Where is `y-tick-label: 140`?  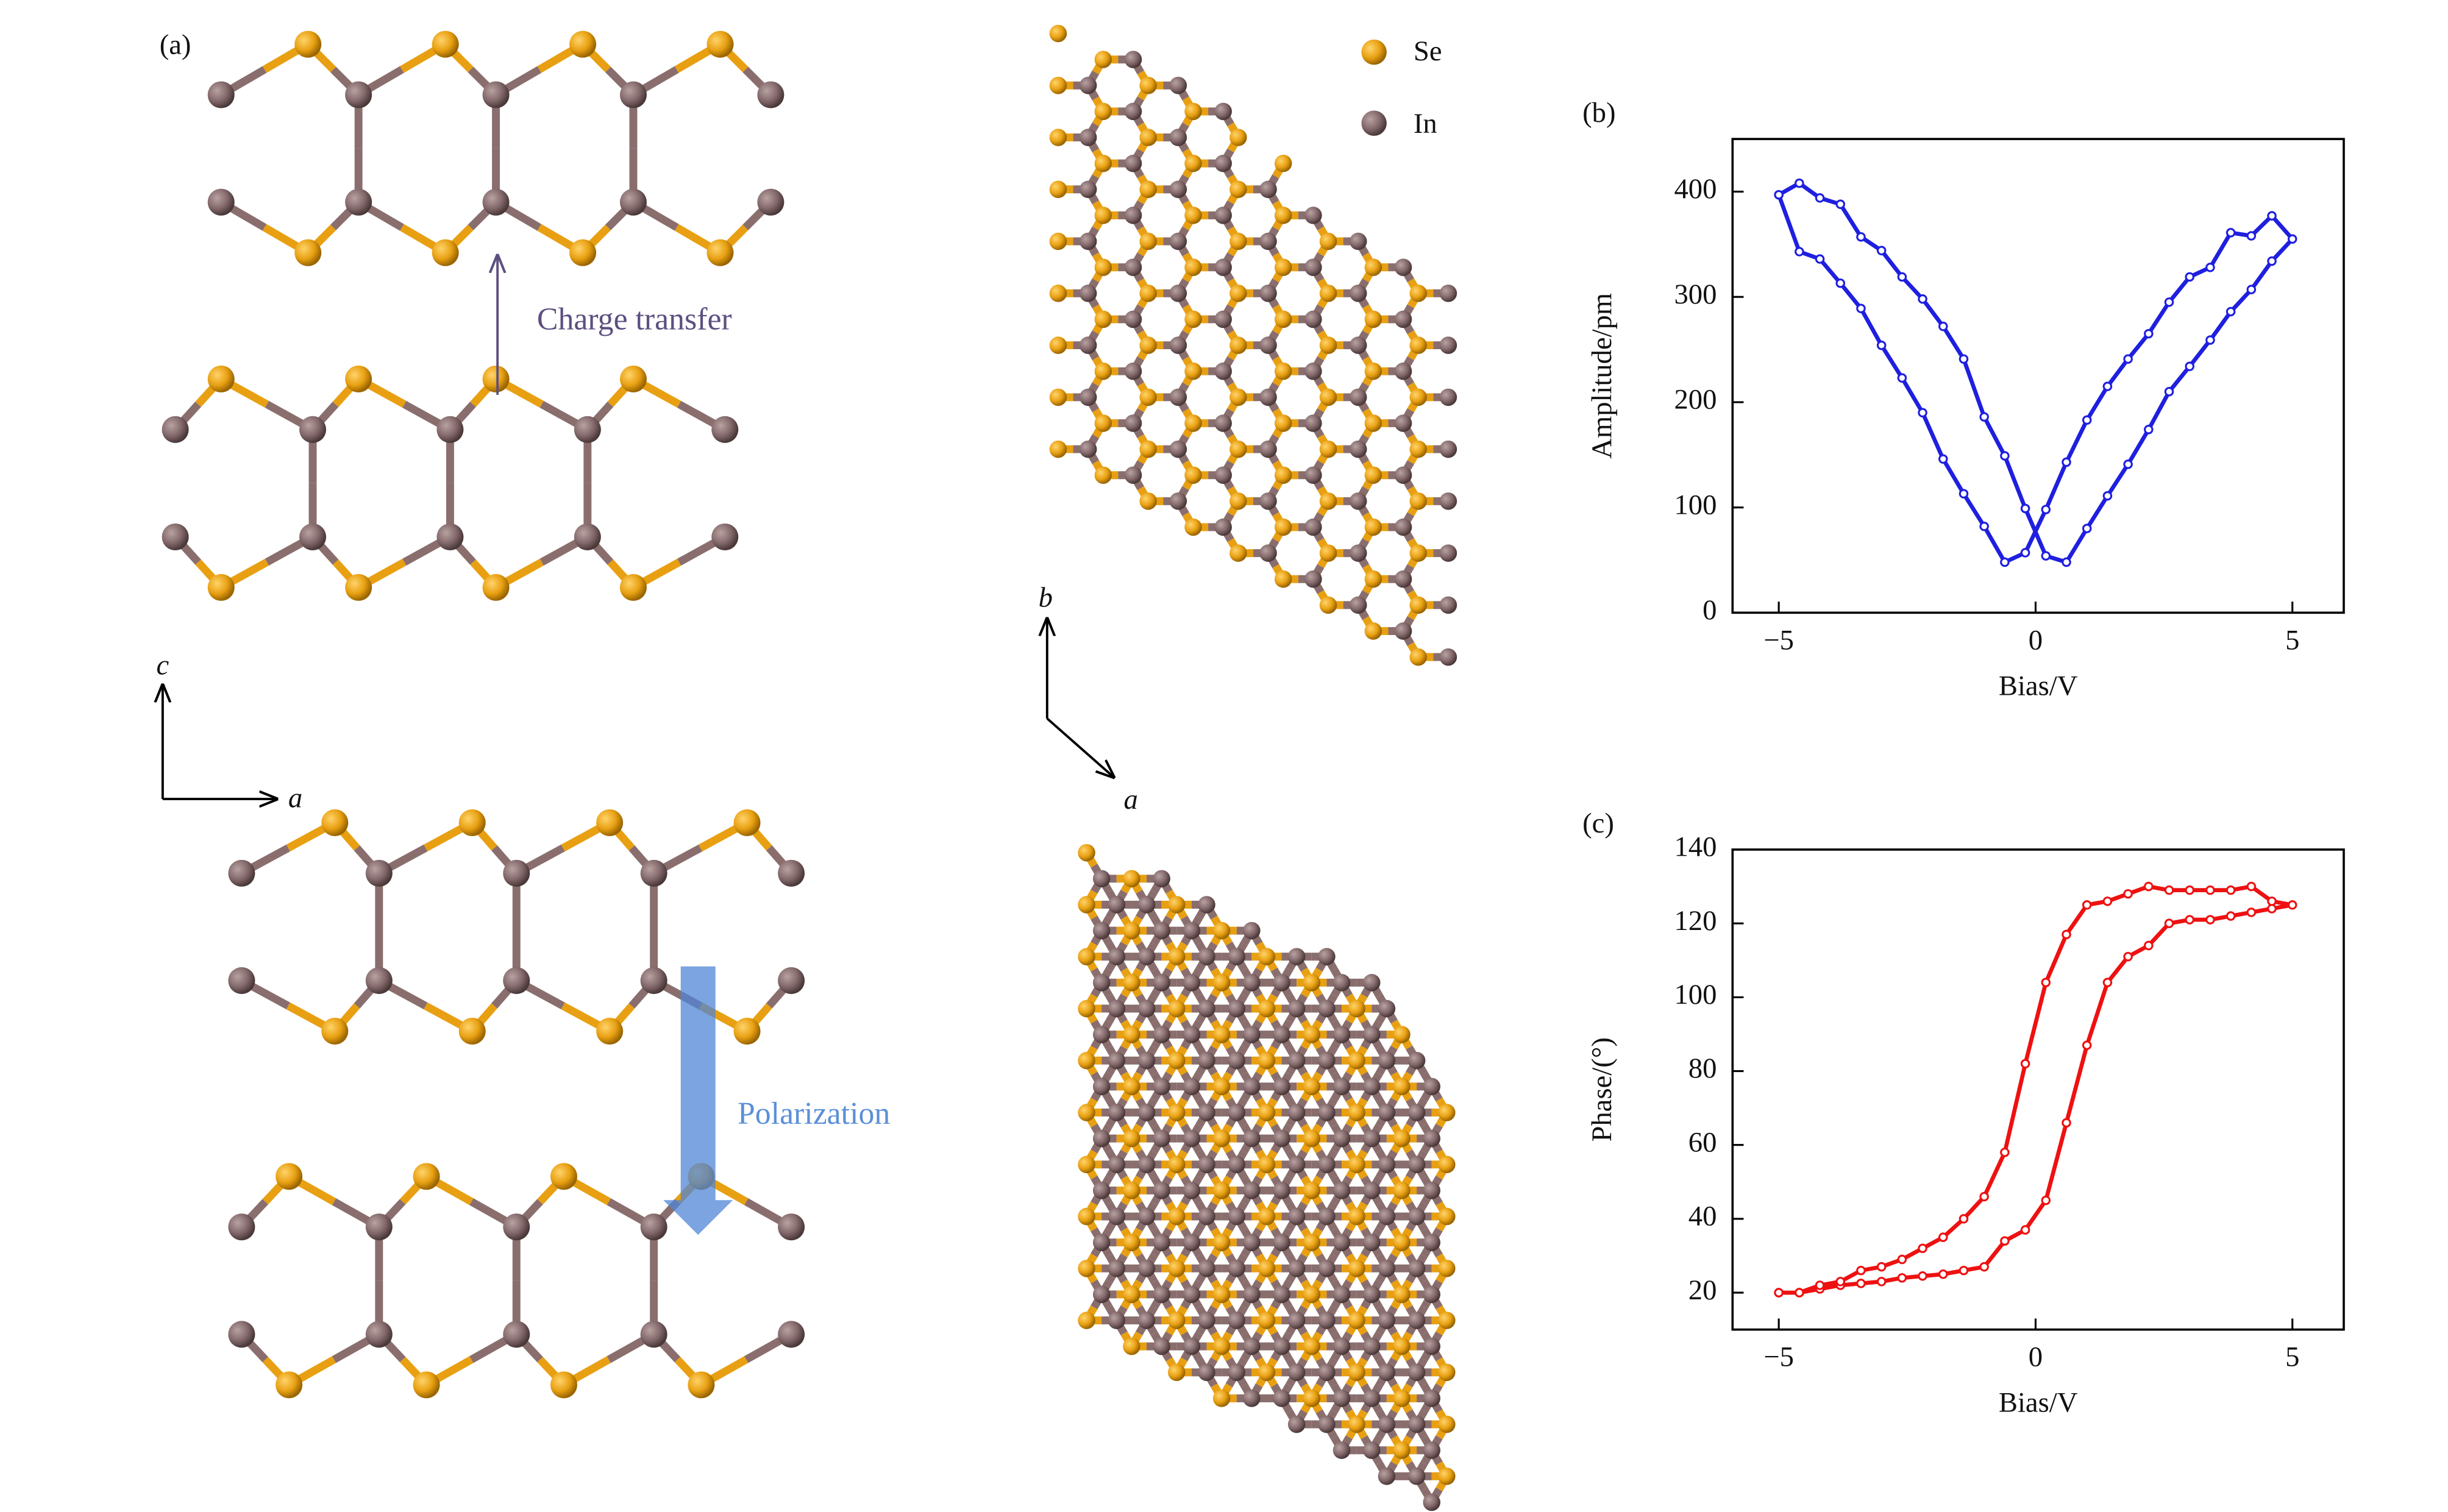
y-tick-label: 140 is located at coordinates (1695, 847).